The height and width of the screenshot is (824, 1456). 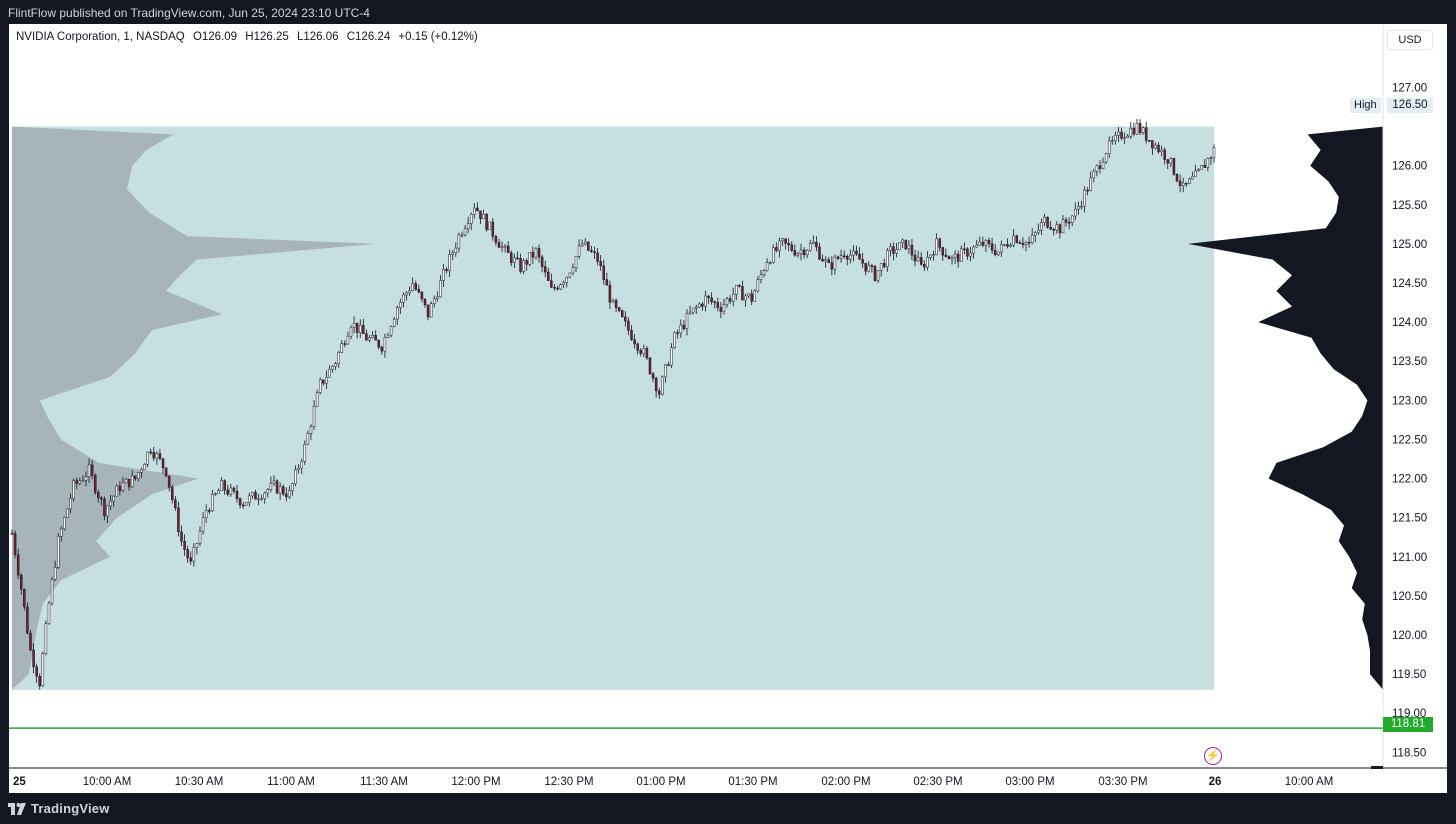 I want to click on time-tick-label: 12:30 PM, so click(x=568, y=782).